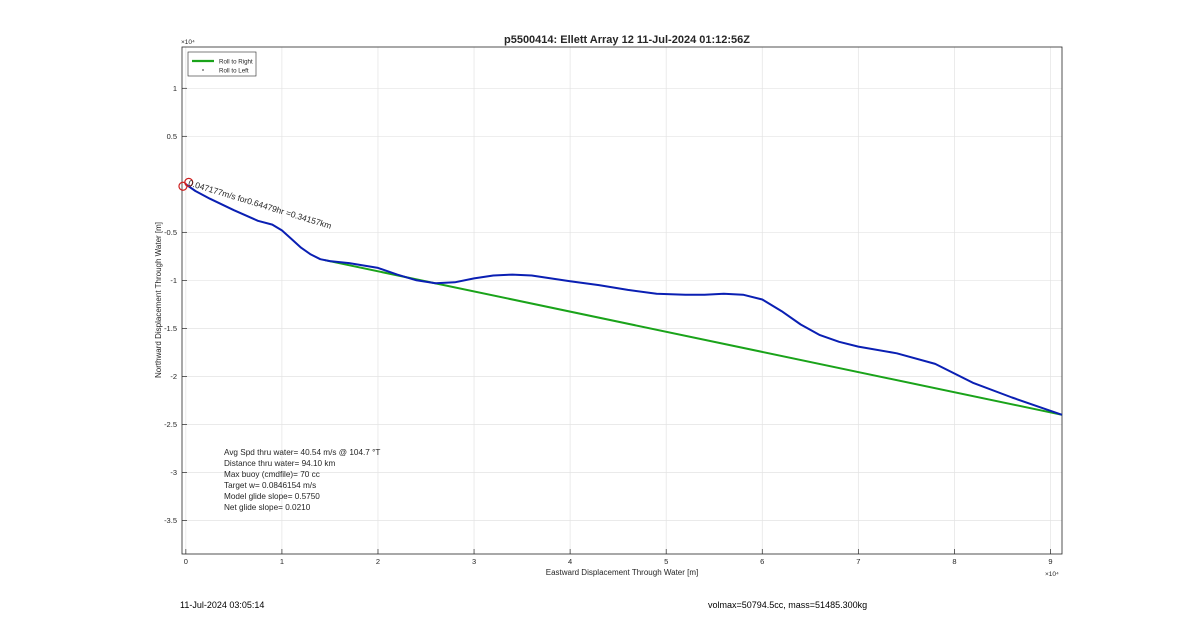  I want to click on y-tick-label: -2.5, so click(170, 424).